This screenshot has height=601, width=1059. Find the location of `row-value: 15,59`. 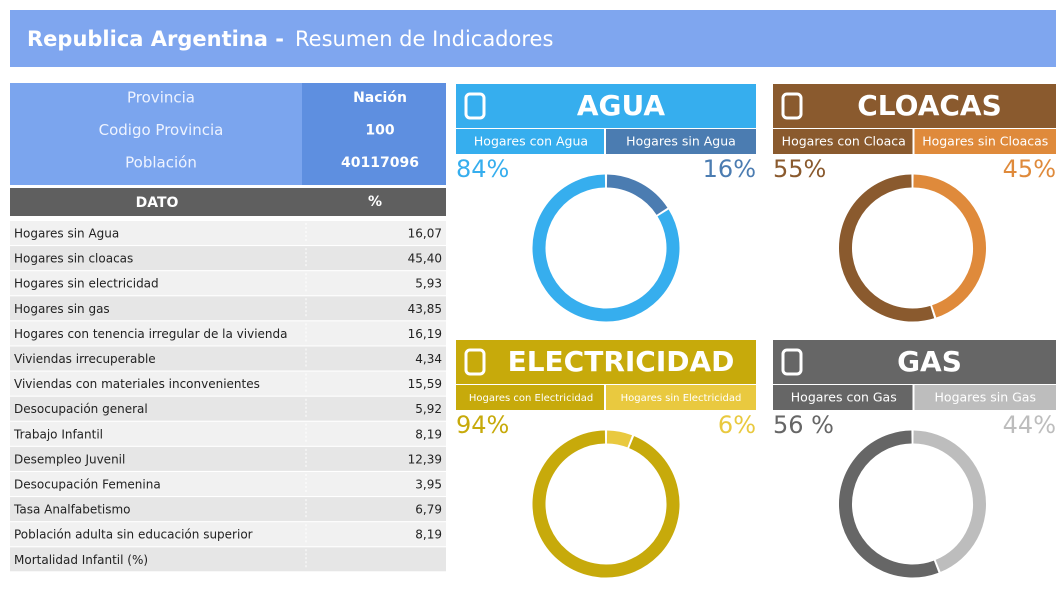

row-value: 15,59 is located at coordinates (425, 384).